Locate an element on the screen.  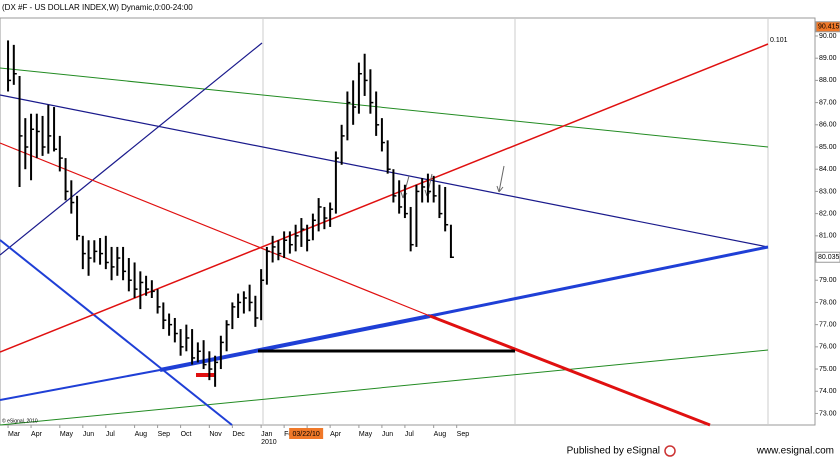
fib-label: 0.101 is located at coordinates (779, 40).